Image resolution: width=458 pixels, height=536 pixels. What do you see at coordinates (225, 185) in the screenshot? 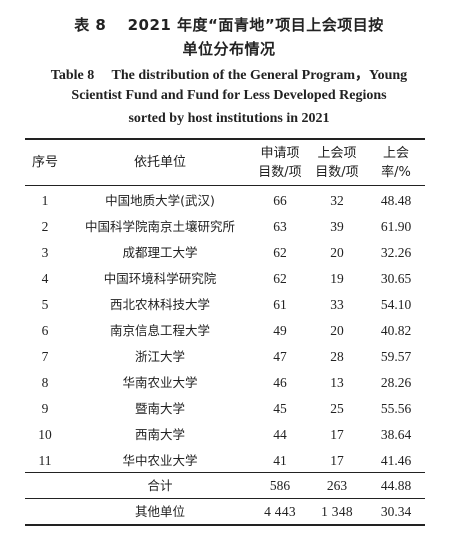
I see `header-bottom-rule` at bounding box center [225, 185].